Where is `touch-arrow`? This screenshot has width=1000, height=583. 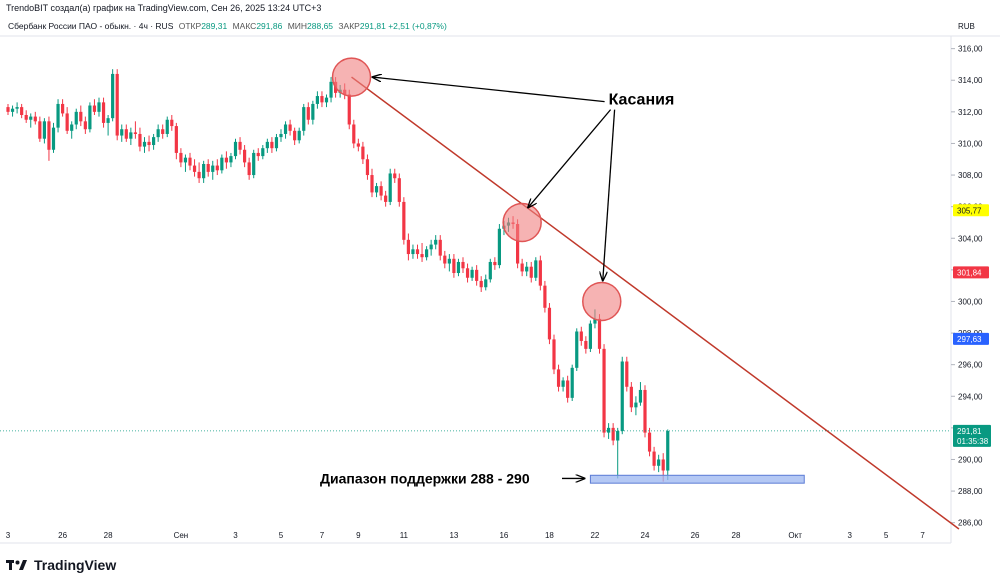 touch-arrow is located at coordinates (609, 195).